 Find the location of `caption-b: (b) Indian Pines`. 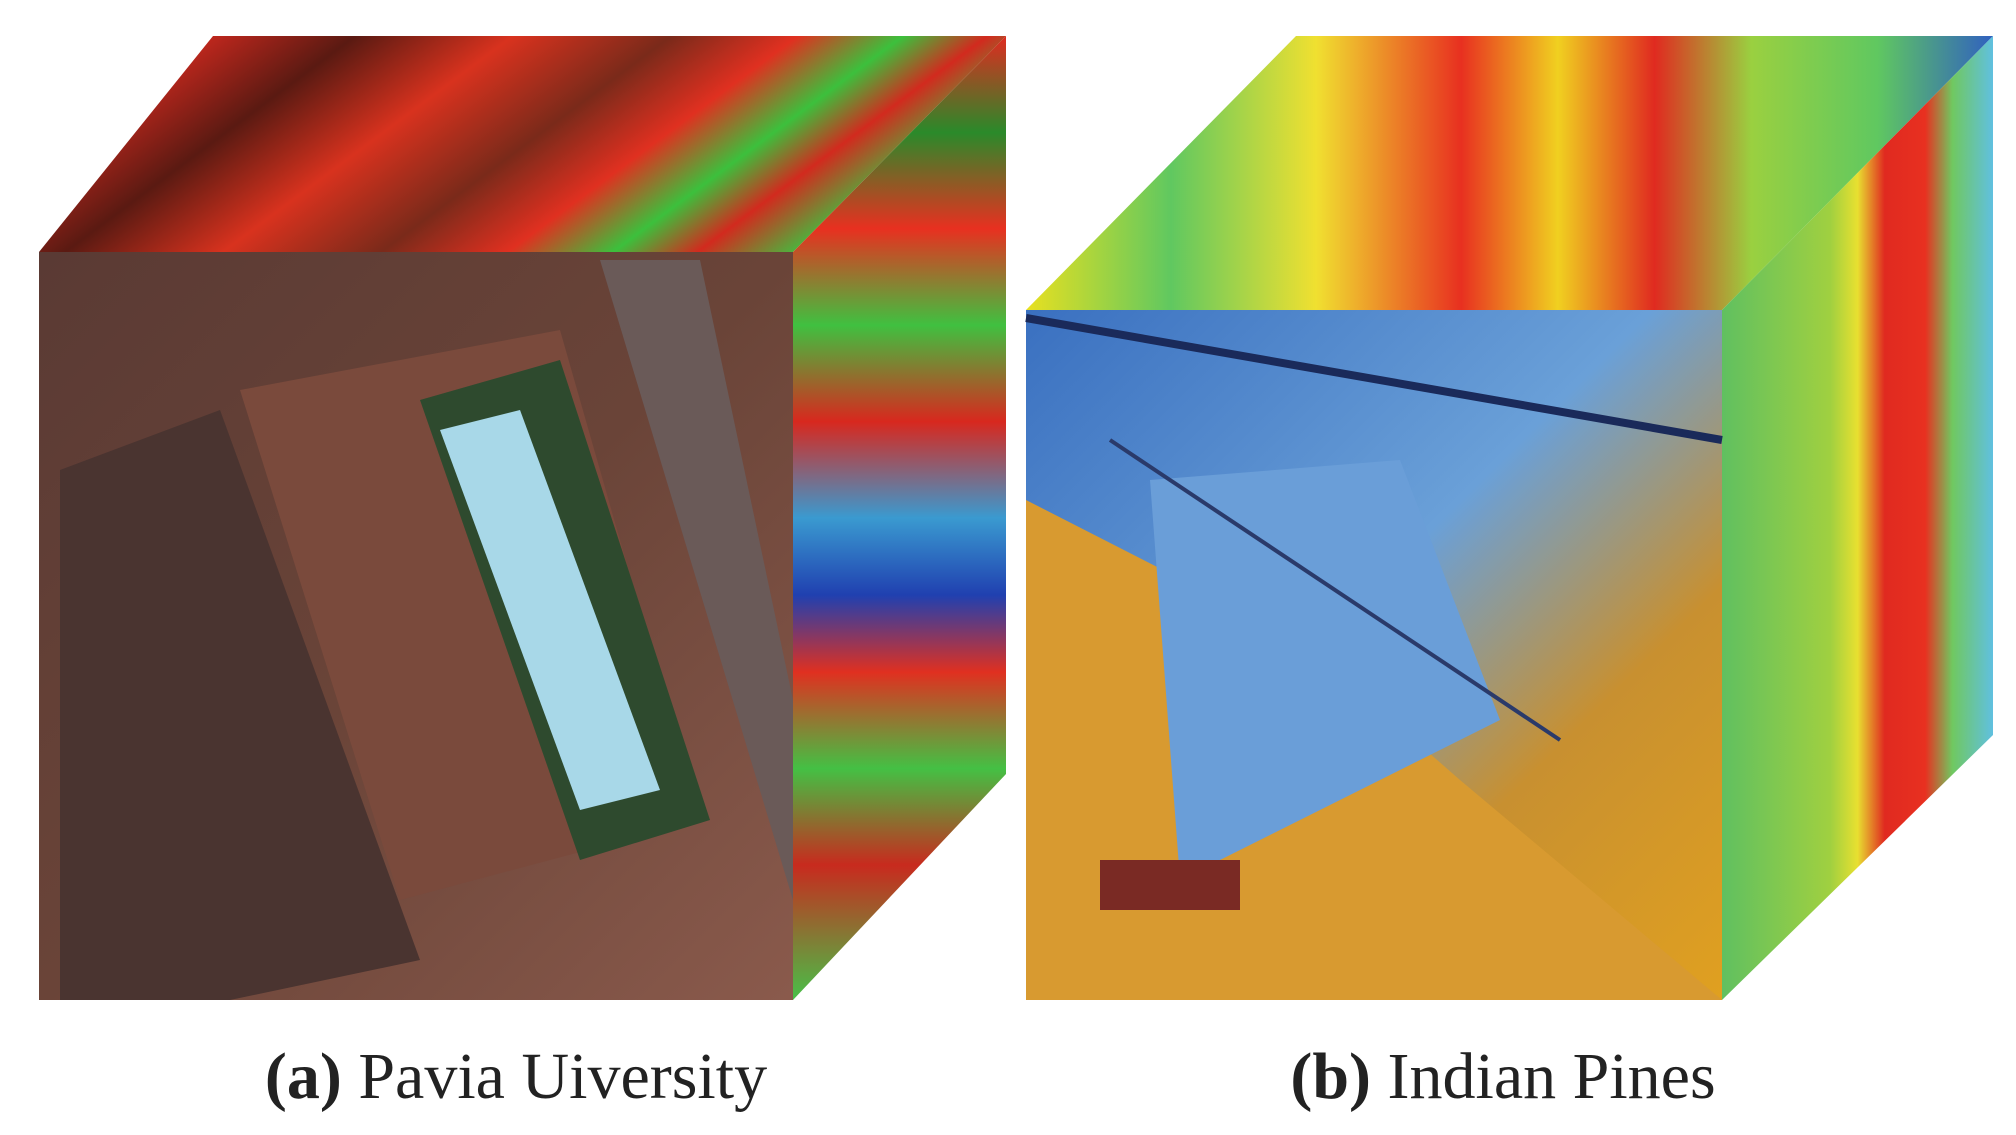

caption-b: (b) Indian Pines is located at coordinates (1502, 1076).